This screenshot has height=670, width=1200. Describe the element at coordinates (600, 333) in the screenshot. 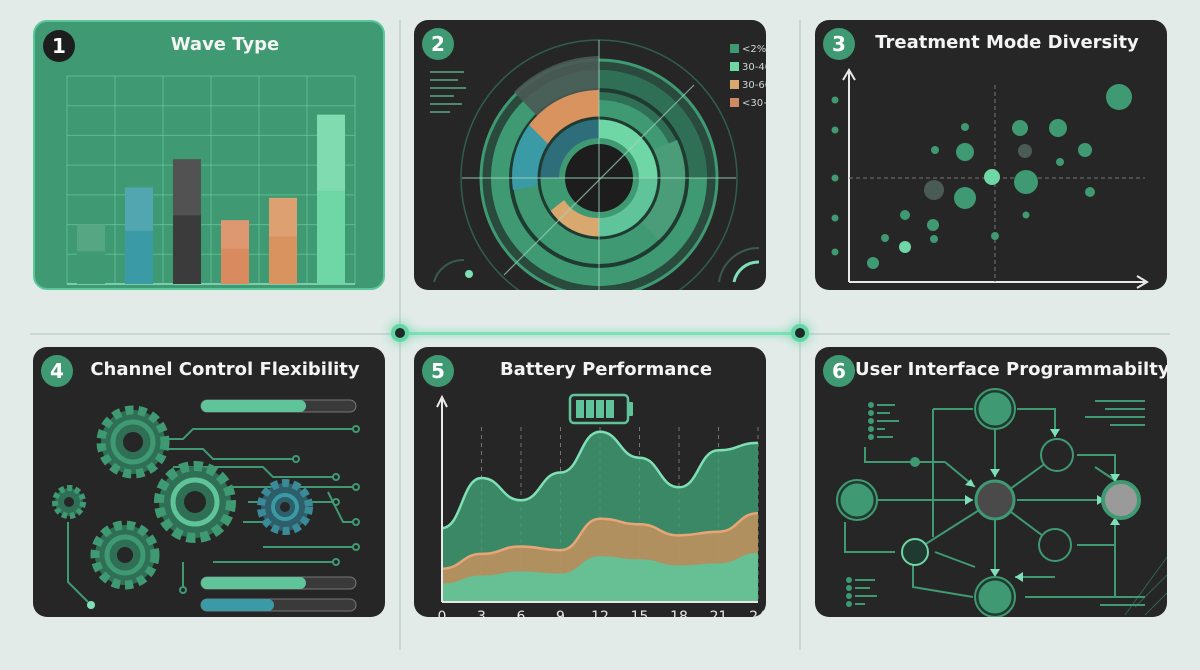

I see `connector-line` at that location.